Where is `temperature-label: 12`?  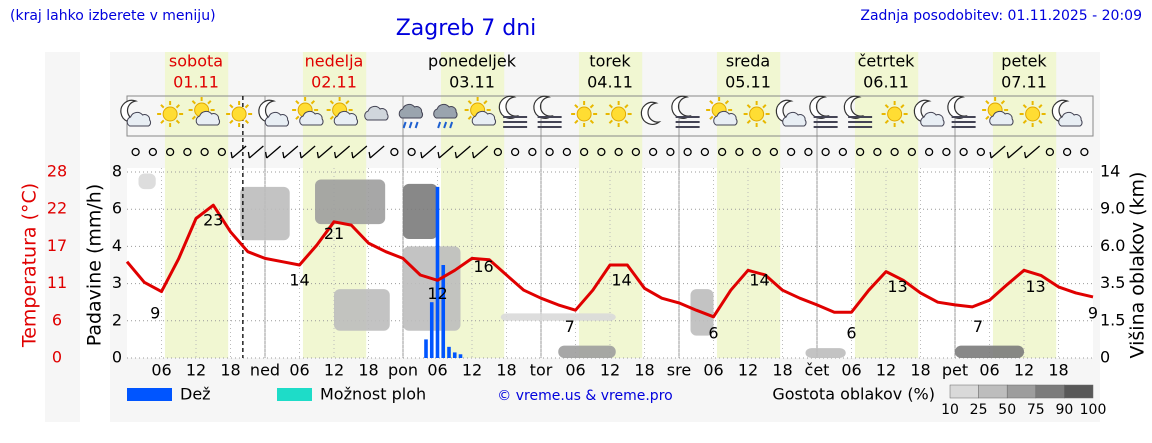 temperature-label: 12 is located at coordinates (437, 293).